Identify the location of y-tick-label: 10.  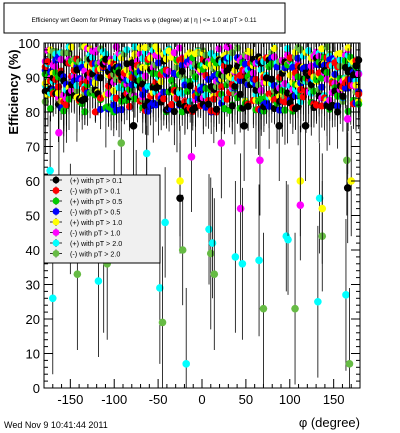
(33, 354).